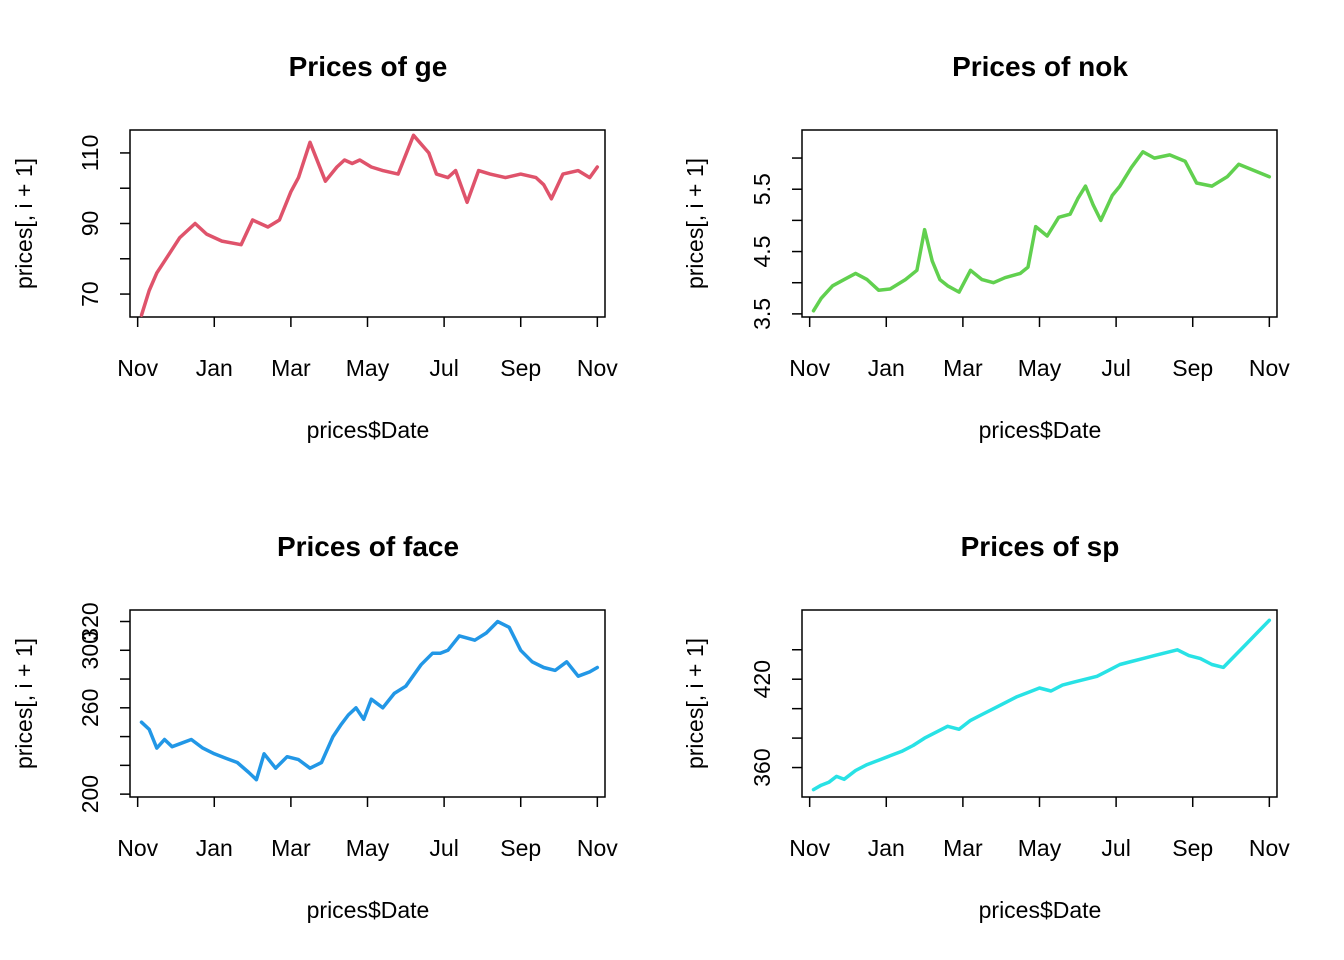 The image size is (1344, 960). I want to click on chart-title: Prices of ge, so click(368, 66).